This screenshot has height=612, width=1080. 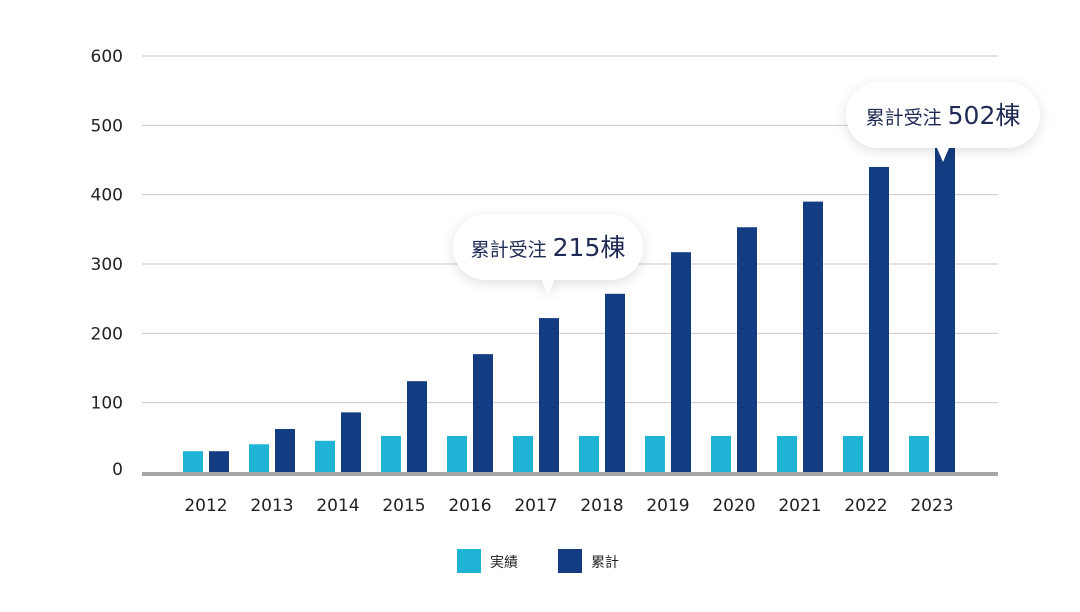 I want to click on bar-cumulative-2016, so click(x=483, y=413).